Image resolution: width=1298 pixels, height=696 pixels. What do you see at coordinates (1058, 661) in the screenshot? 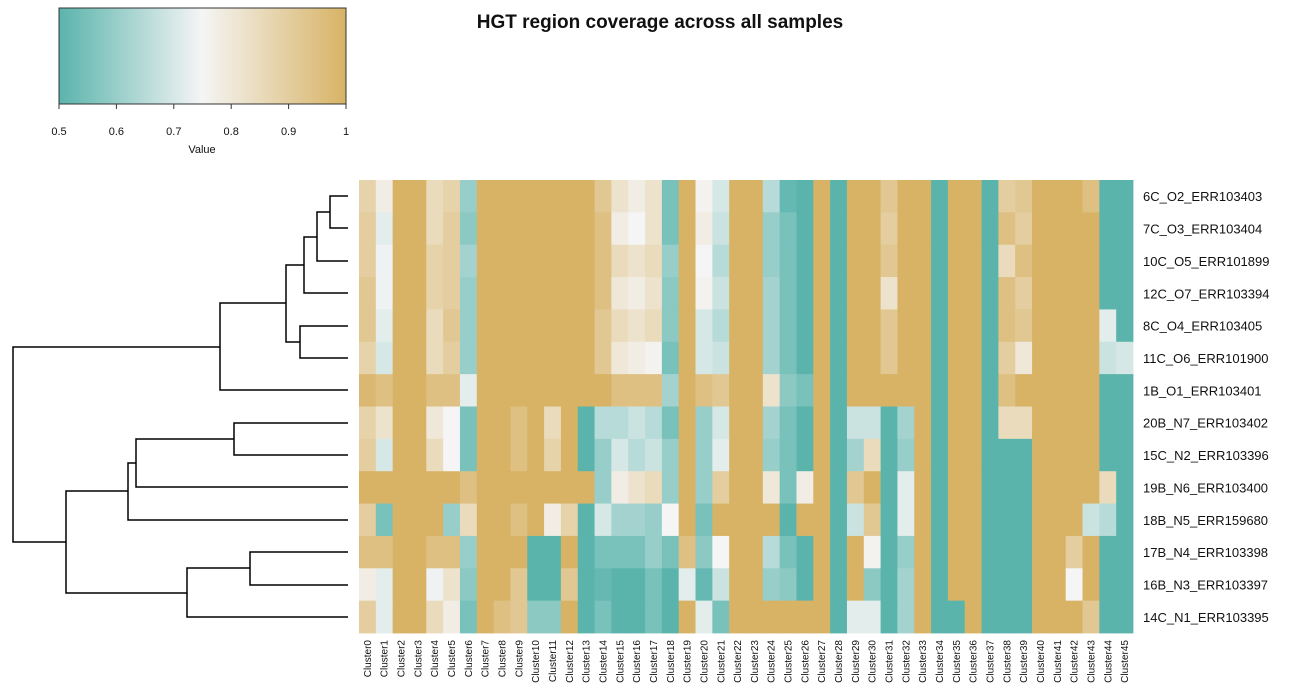
I see `column-label: Cluster41` at bounding box center [1058, 661].